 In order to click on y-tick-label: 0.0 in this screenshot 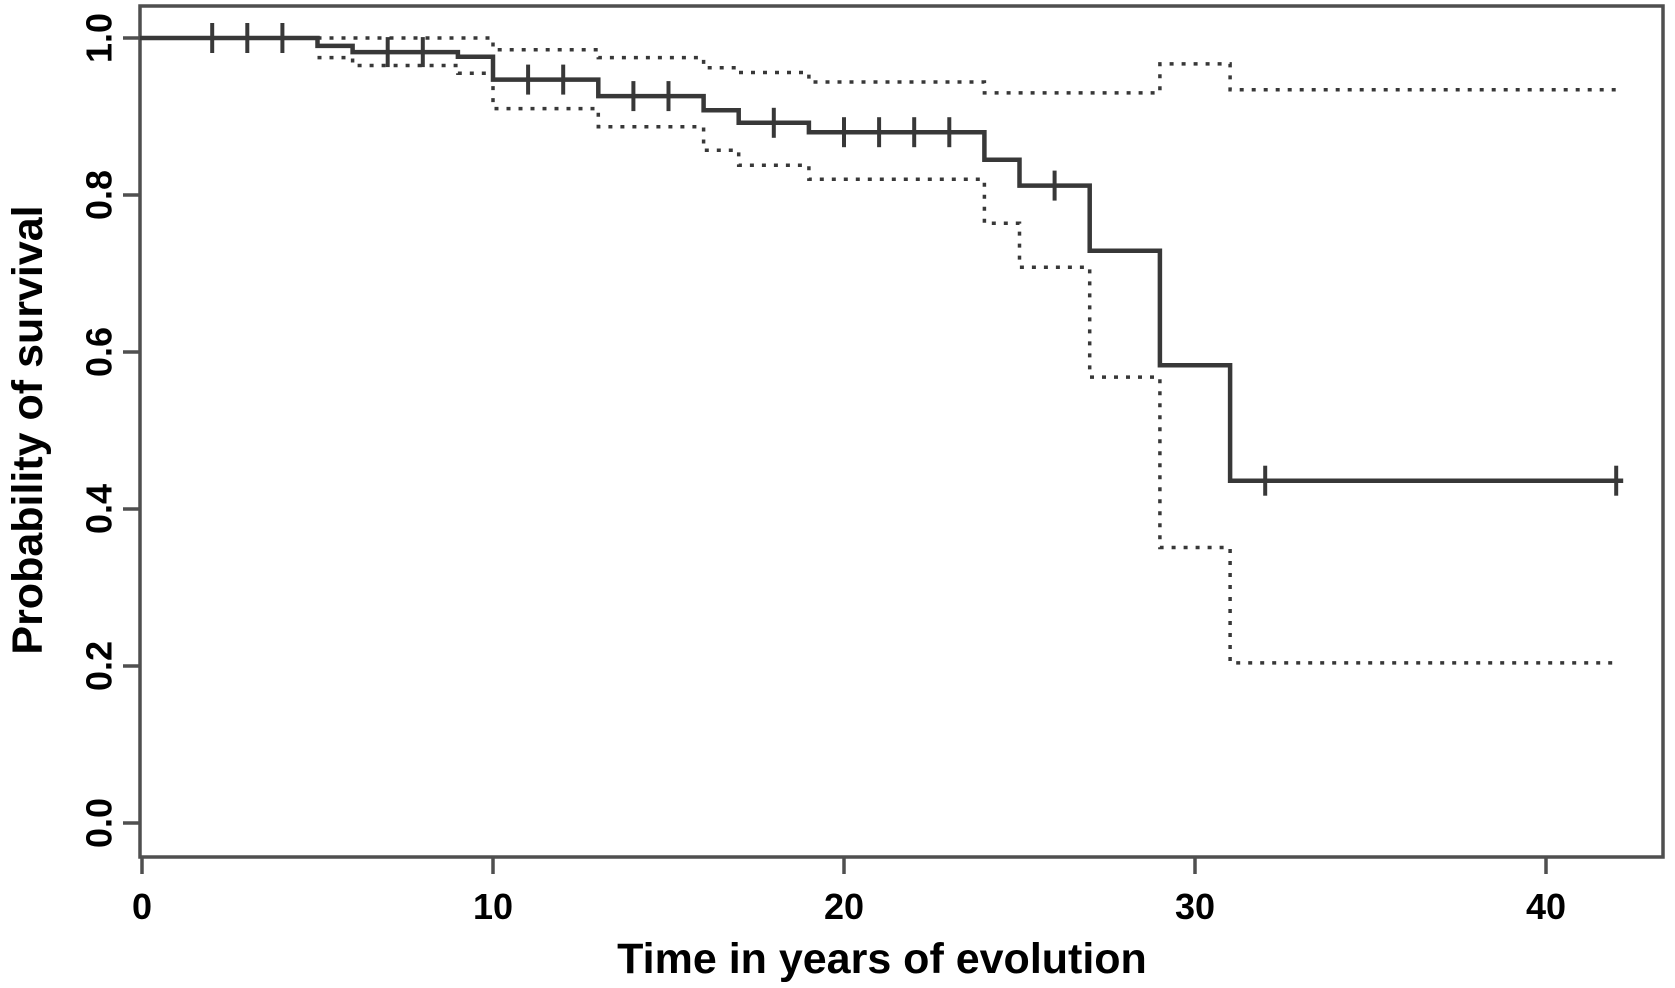, I will do `click(99, 823)`.